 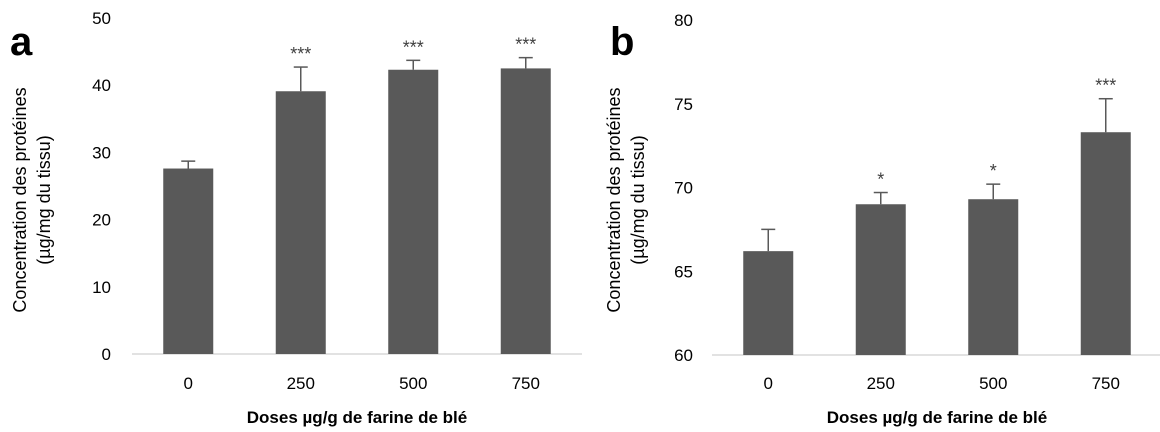 What do you see at coordinates (101, 85) in the screenshot?
I see `y-tick-label: 40` at bounding box center [101, 85].